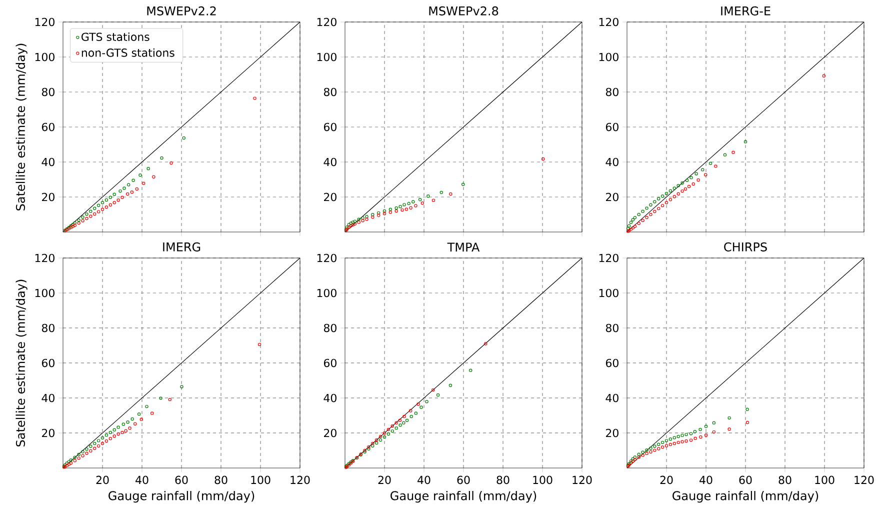 The width and height of the screenshot is (878, 516). Describe the element at coordinates (745, 11) in the screenshot. I see `chart-title: IMERG-E` at that location.